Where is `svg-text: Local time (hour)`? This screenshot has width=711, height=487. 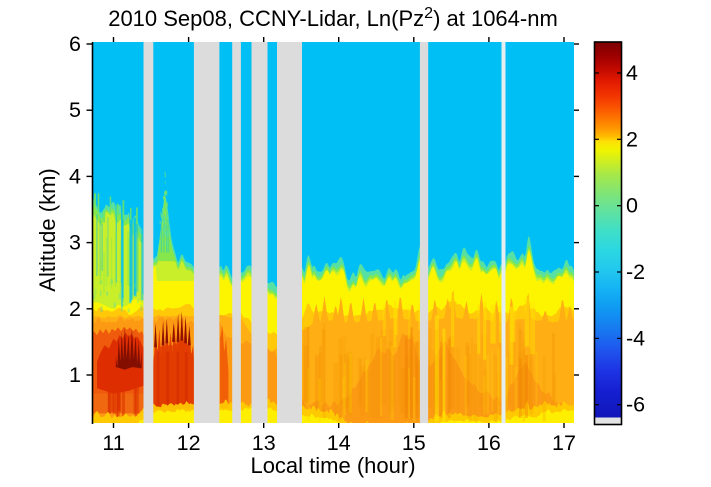 svg-text: Local time (hour) is located at coordinates (332, 465).